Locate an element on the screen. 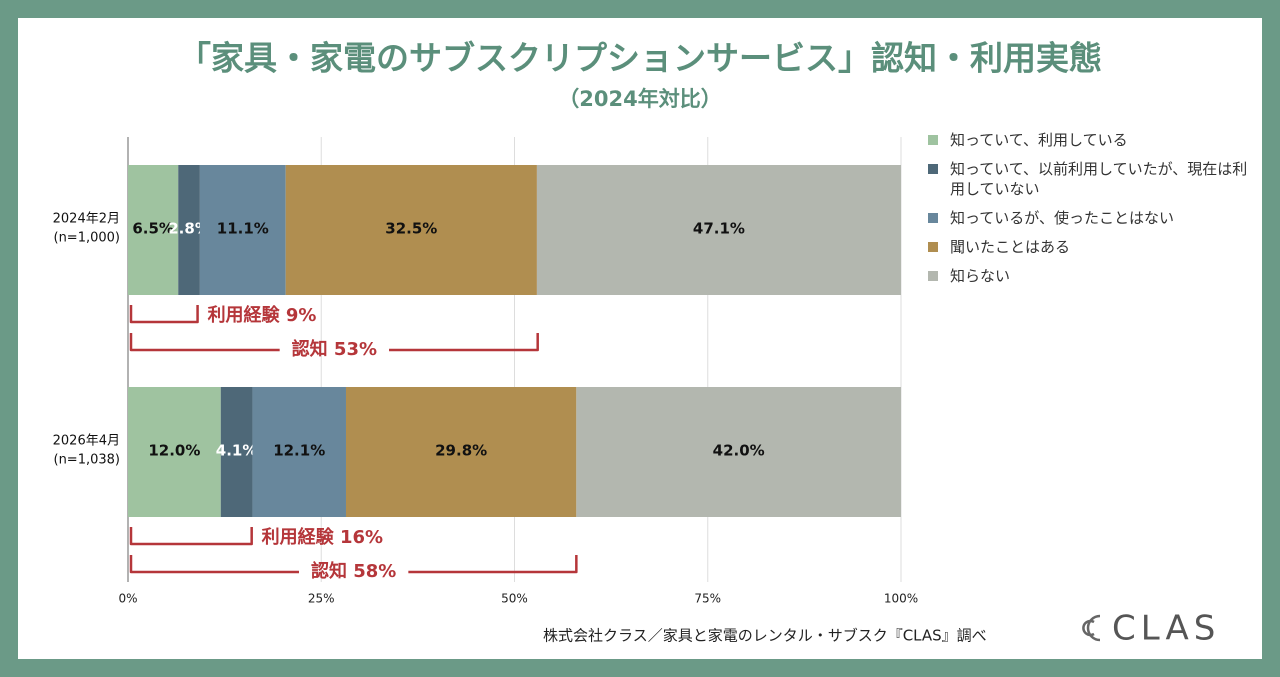 This screenshot has height=677, width=1280. value-label: 47.1% is located at coordinates (719, 229).